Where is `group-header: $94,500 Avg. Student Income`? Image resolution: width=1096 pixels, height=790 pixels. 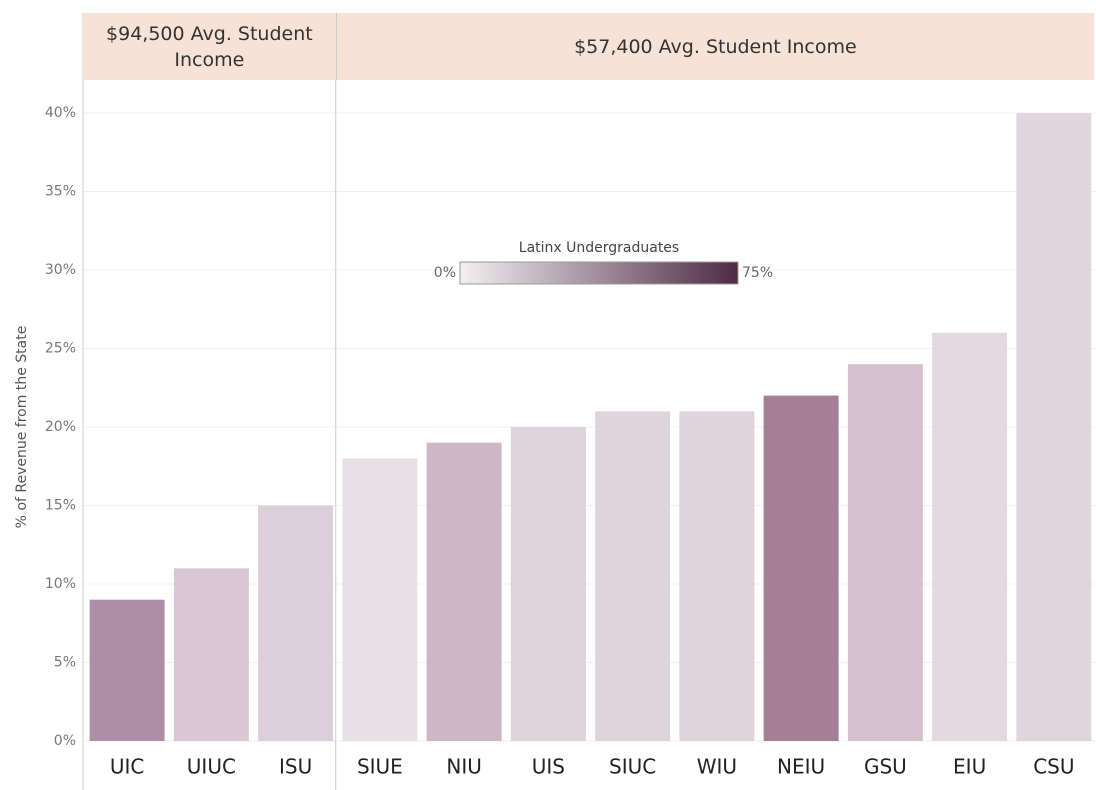 group-header: $94,500 Avg. Student Income is located at coordinates (209, 46).